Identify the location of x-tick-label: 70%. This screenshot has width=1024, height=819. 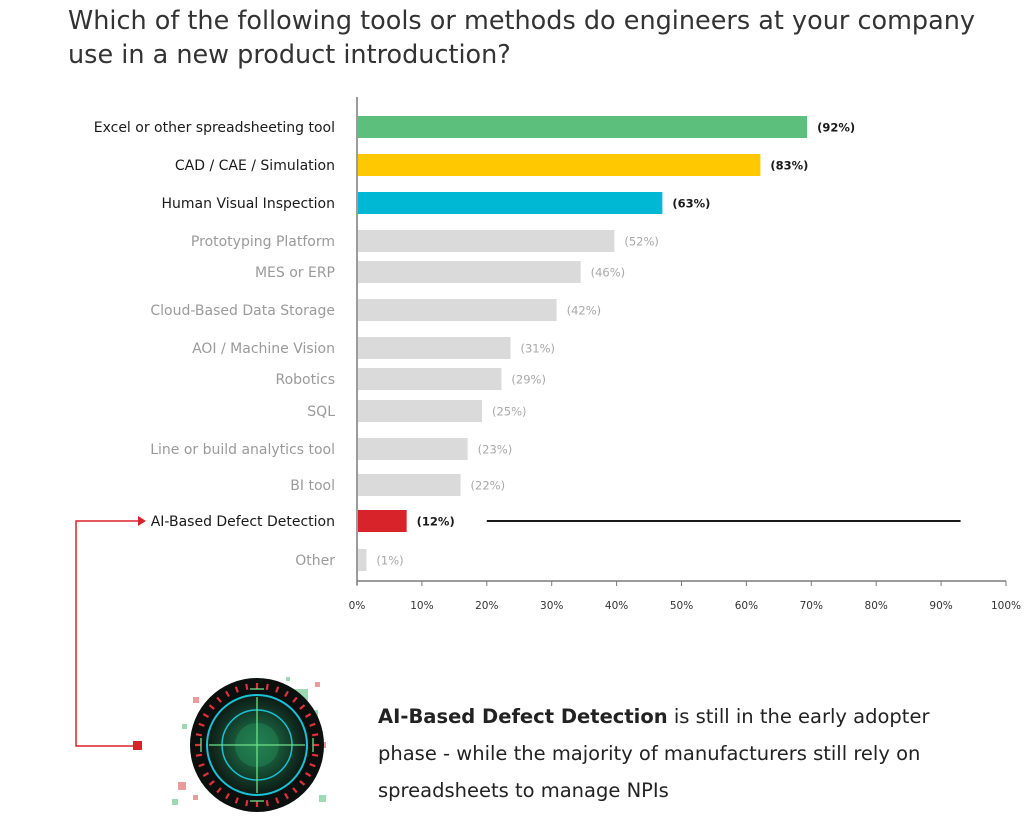
(811, 606).